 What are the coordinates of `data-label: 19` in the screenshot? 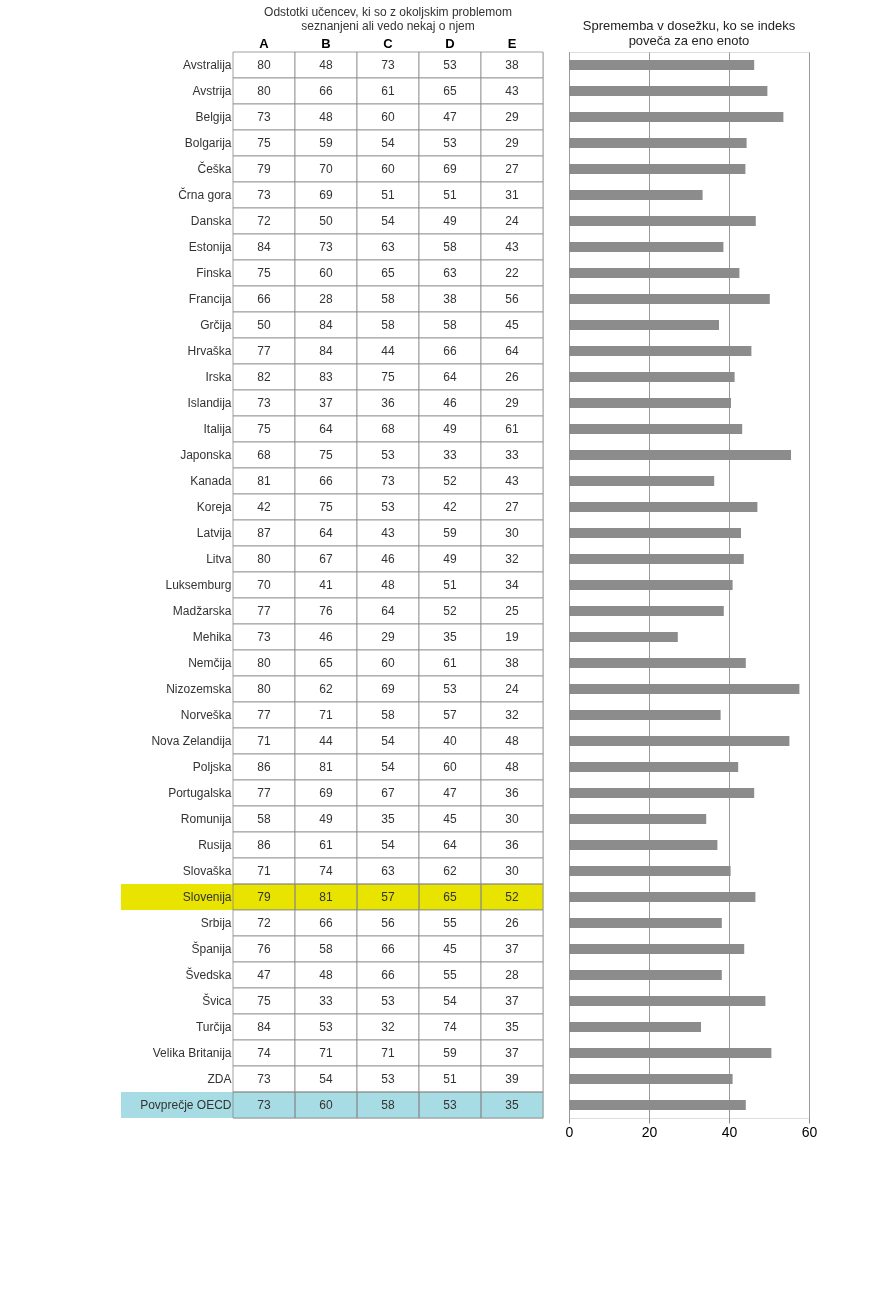 It's located at (512, 637).